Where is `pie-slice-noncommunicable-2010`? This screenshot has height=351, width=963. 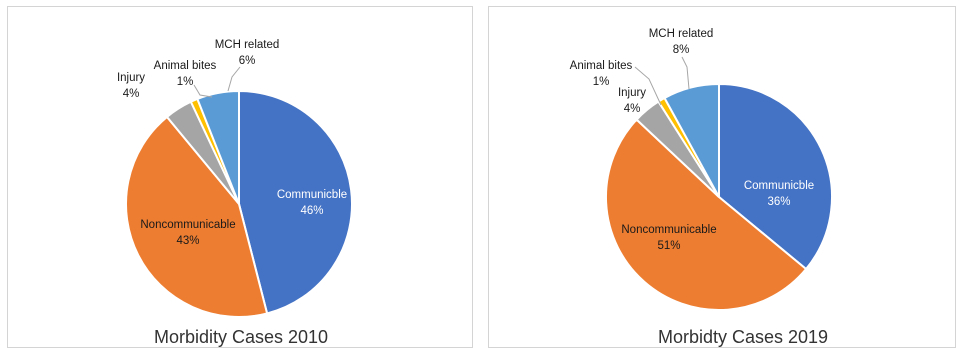 pie-slice-noncommunicable-2010 is located at coordinates (197, 216).